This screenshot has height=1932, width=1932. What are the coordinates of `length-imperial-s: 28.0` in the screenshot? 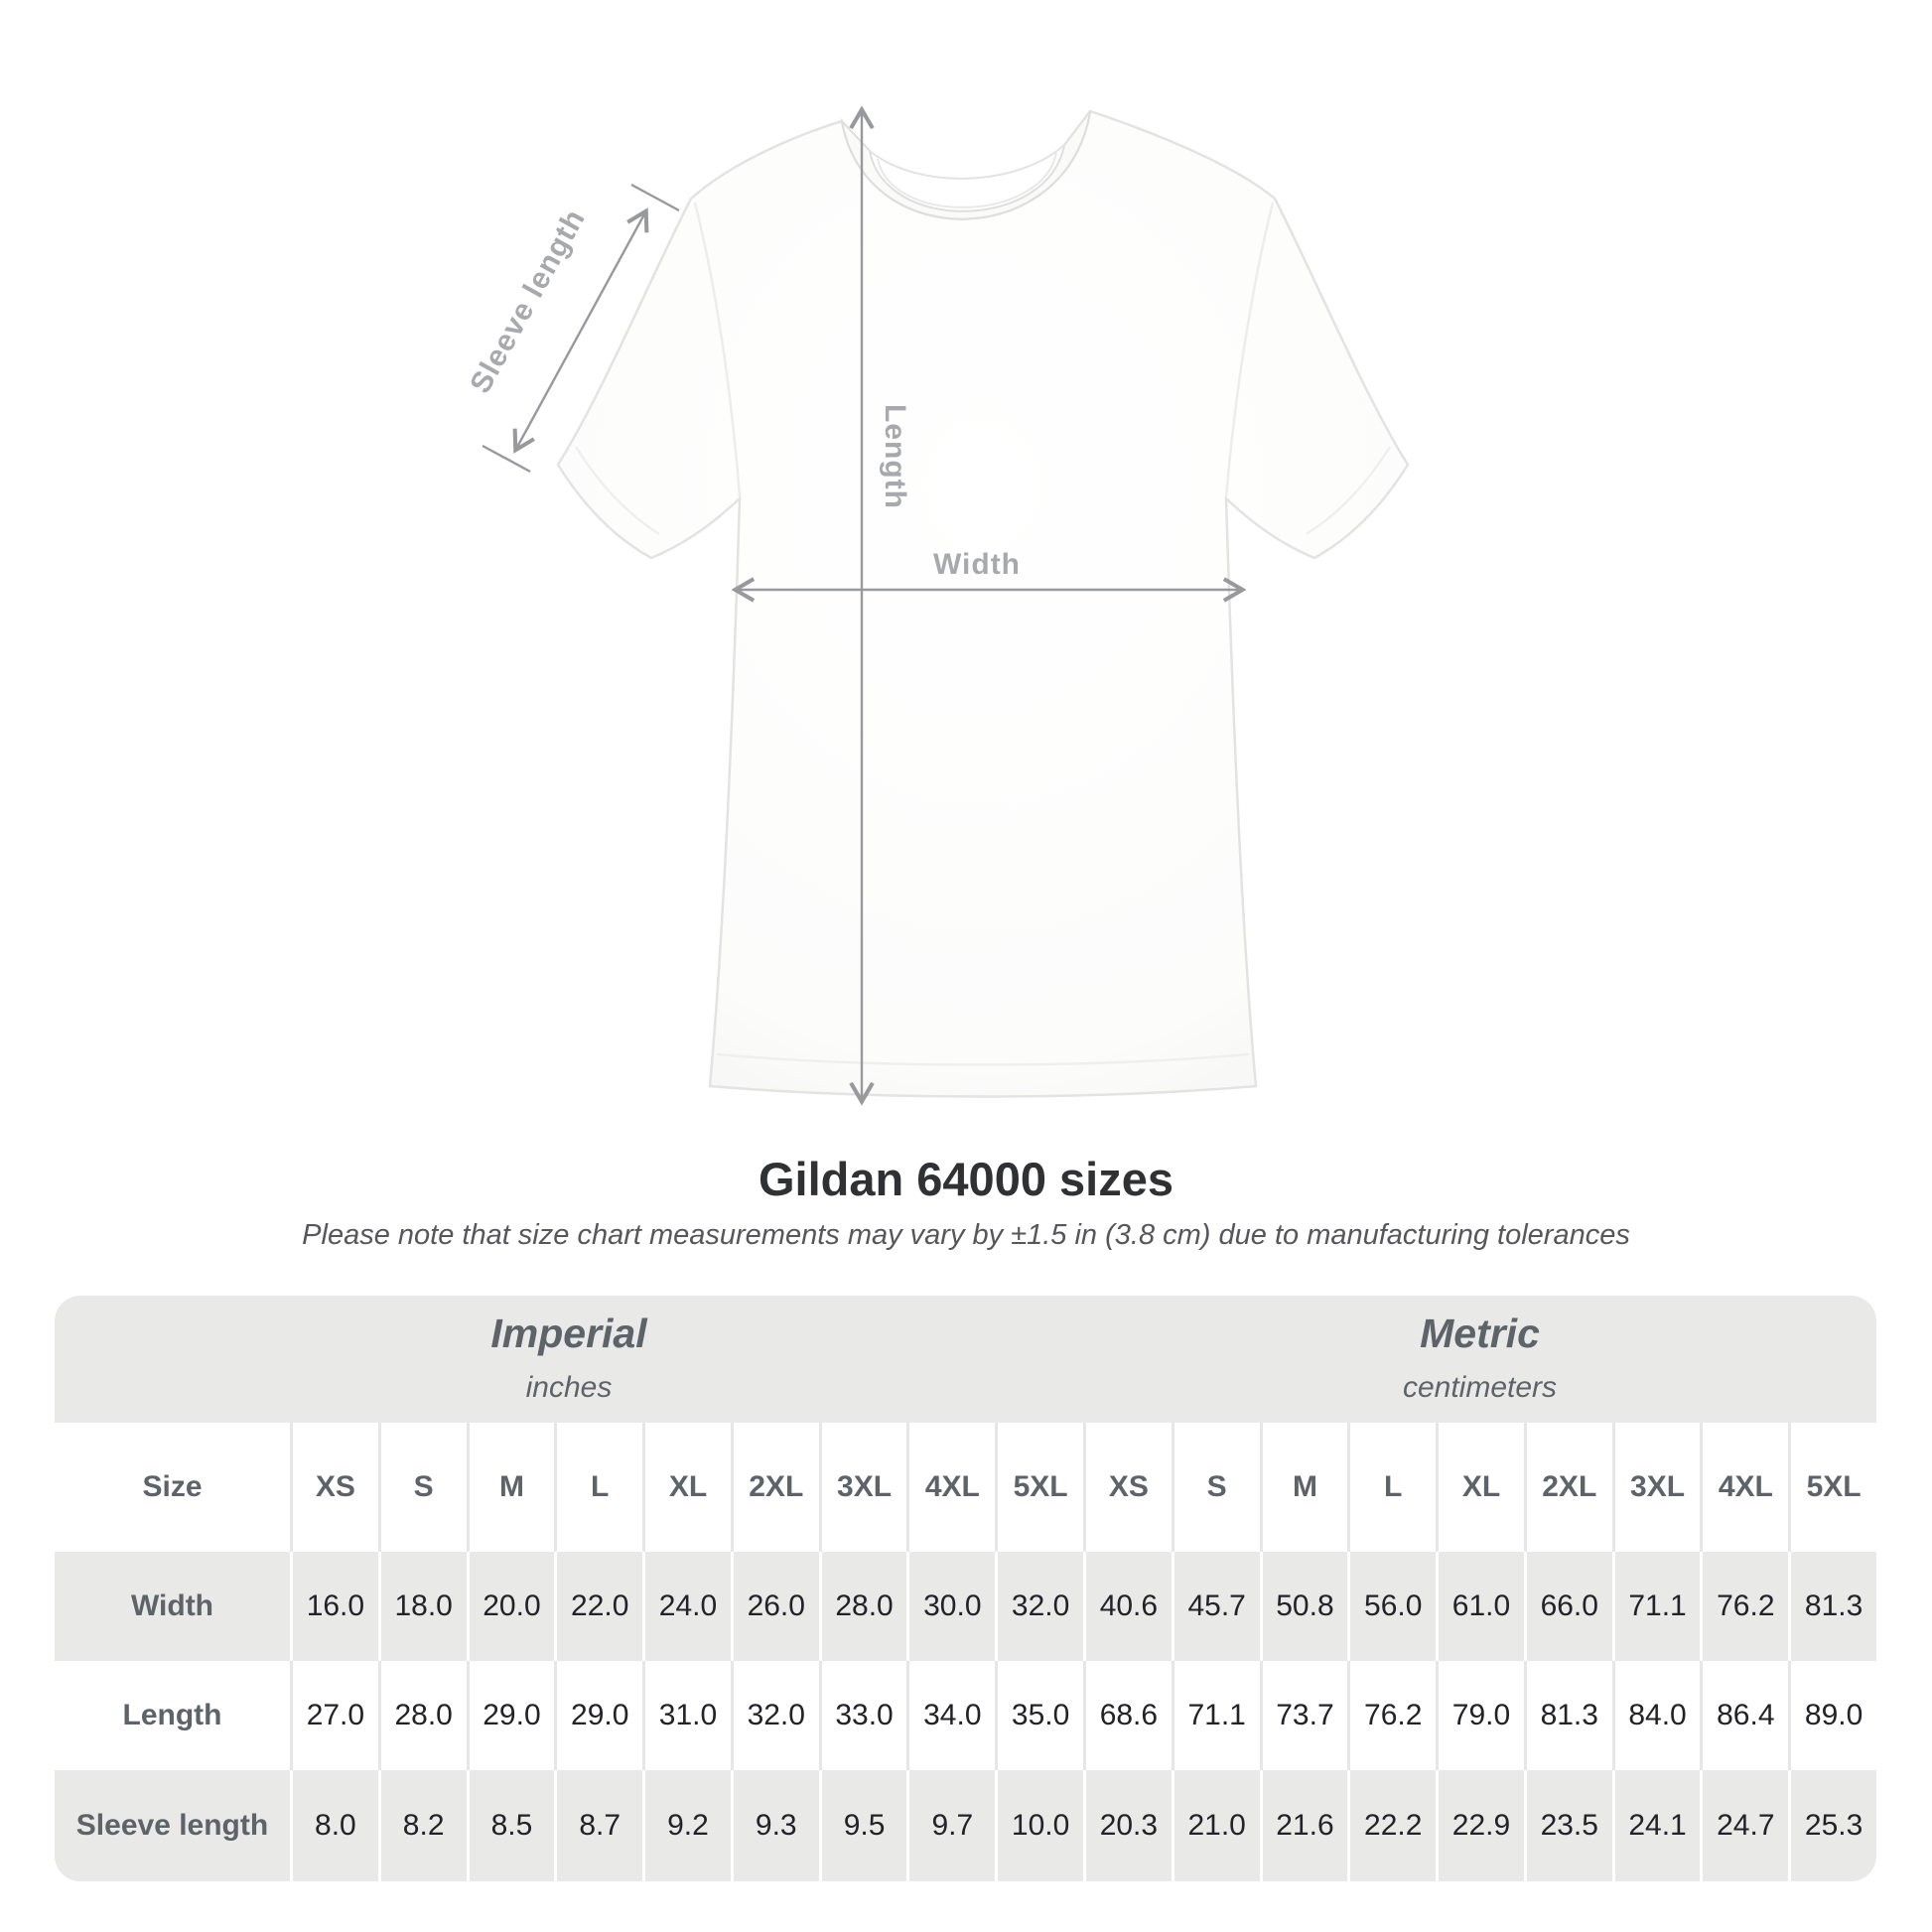 It's located at (422, 1716).